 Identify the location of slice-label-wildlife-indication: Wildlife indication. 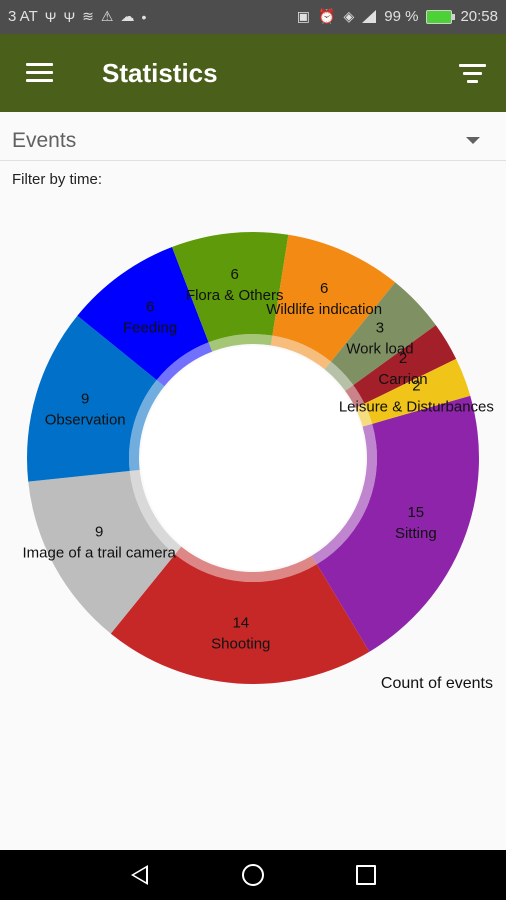
(324, 309).